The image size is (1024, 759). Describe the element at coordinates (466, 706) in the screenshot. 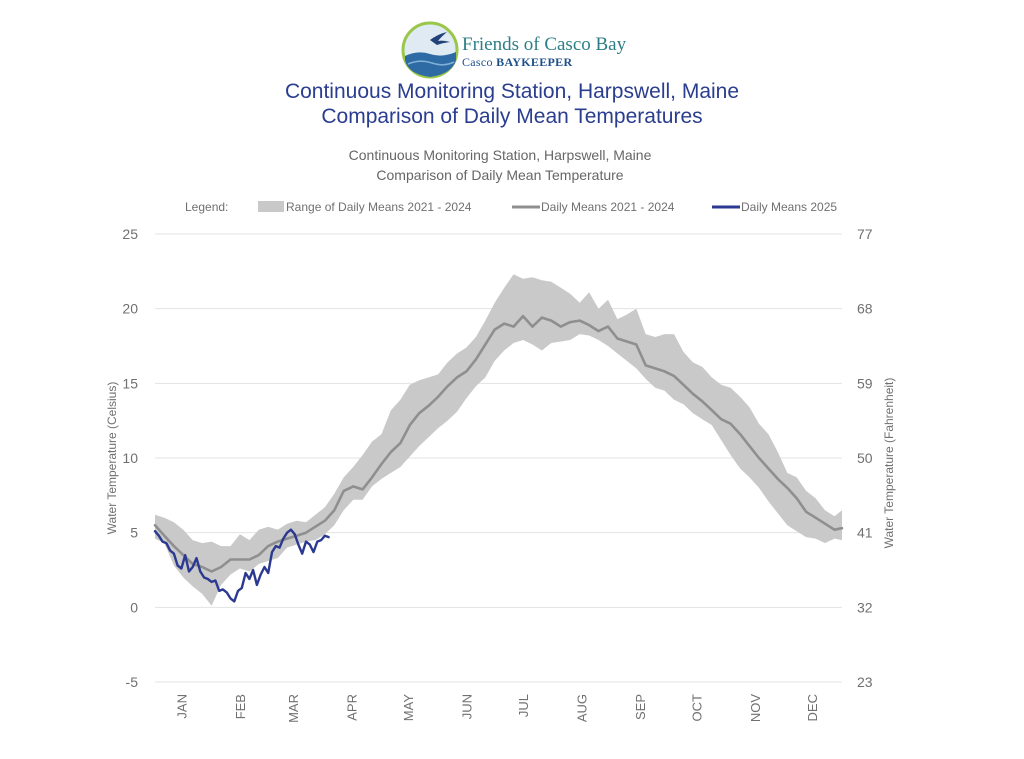

I see `x-tick-label: JUN` at that location.